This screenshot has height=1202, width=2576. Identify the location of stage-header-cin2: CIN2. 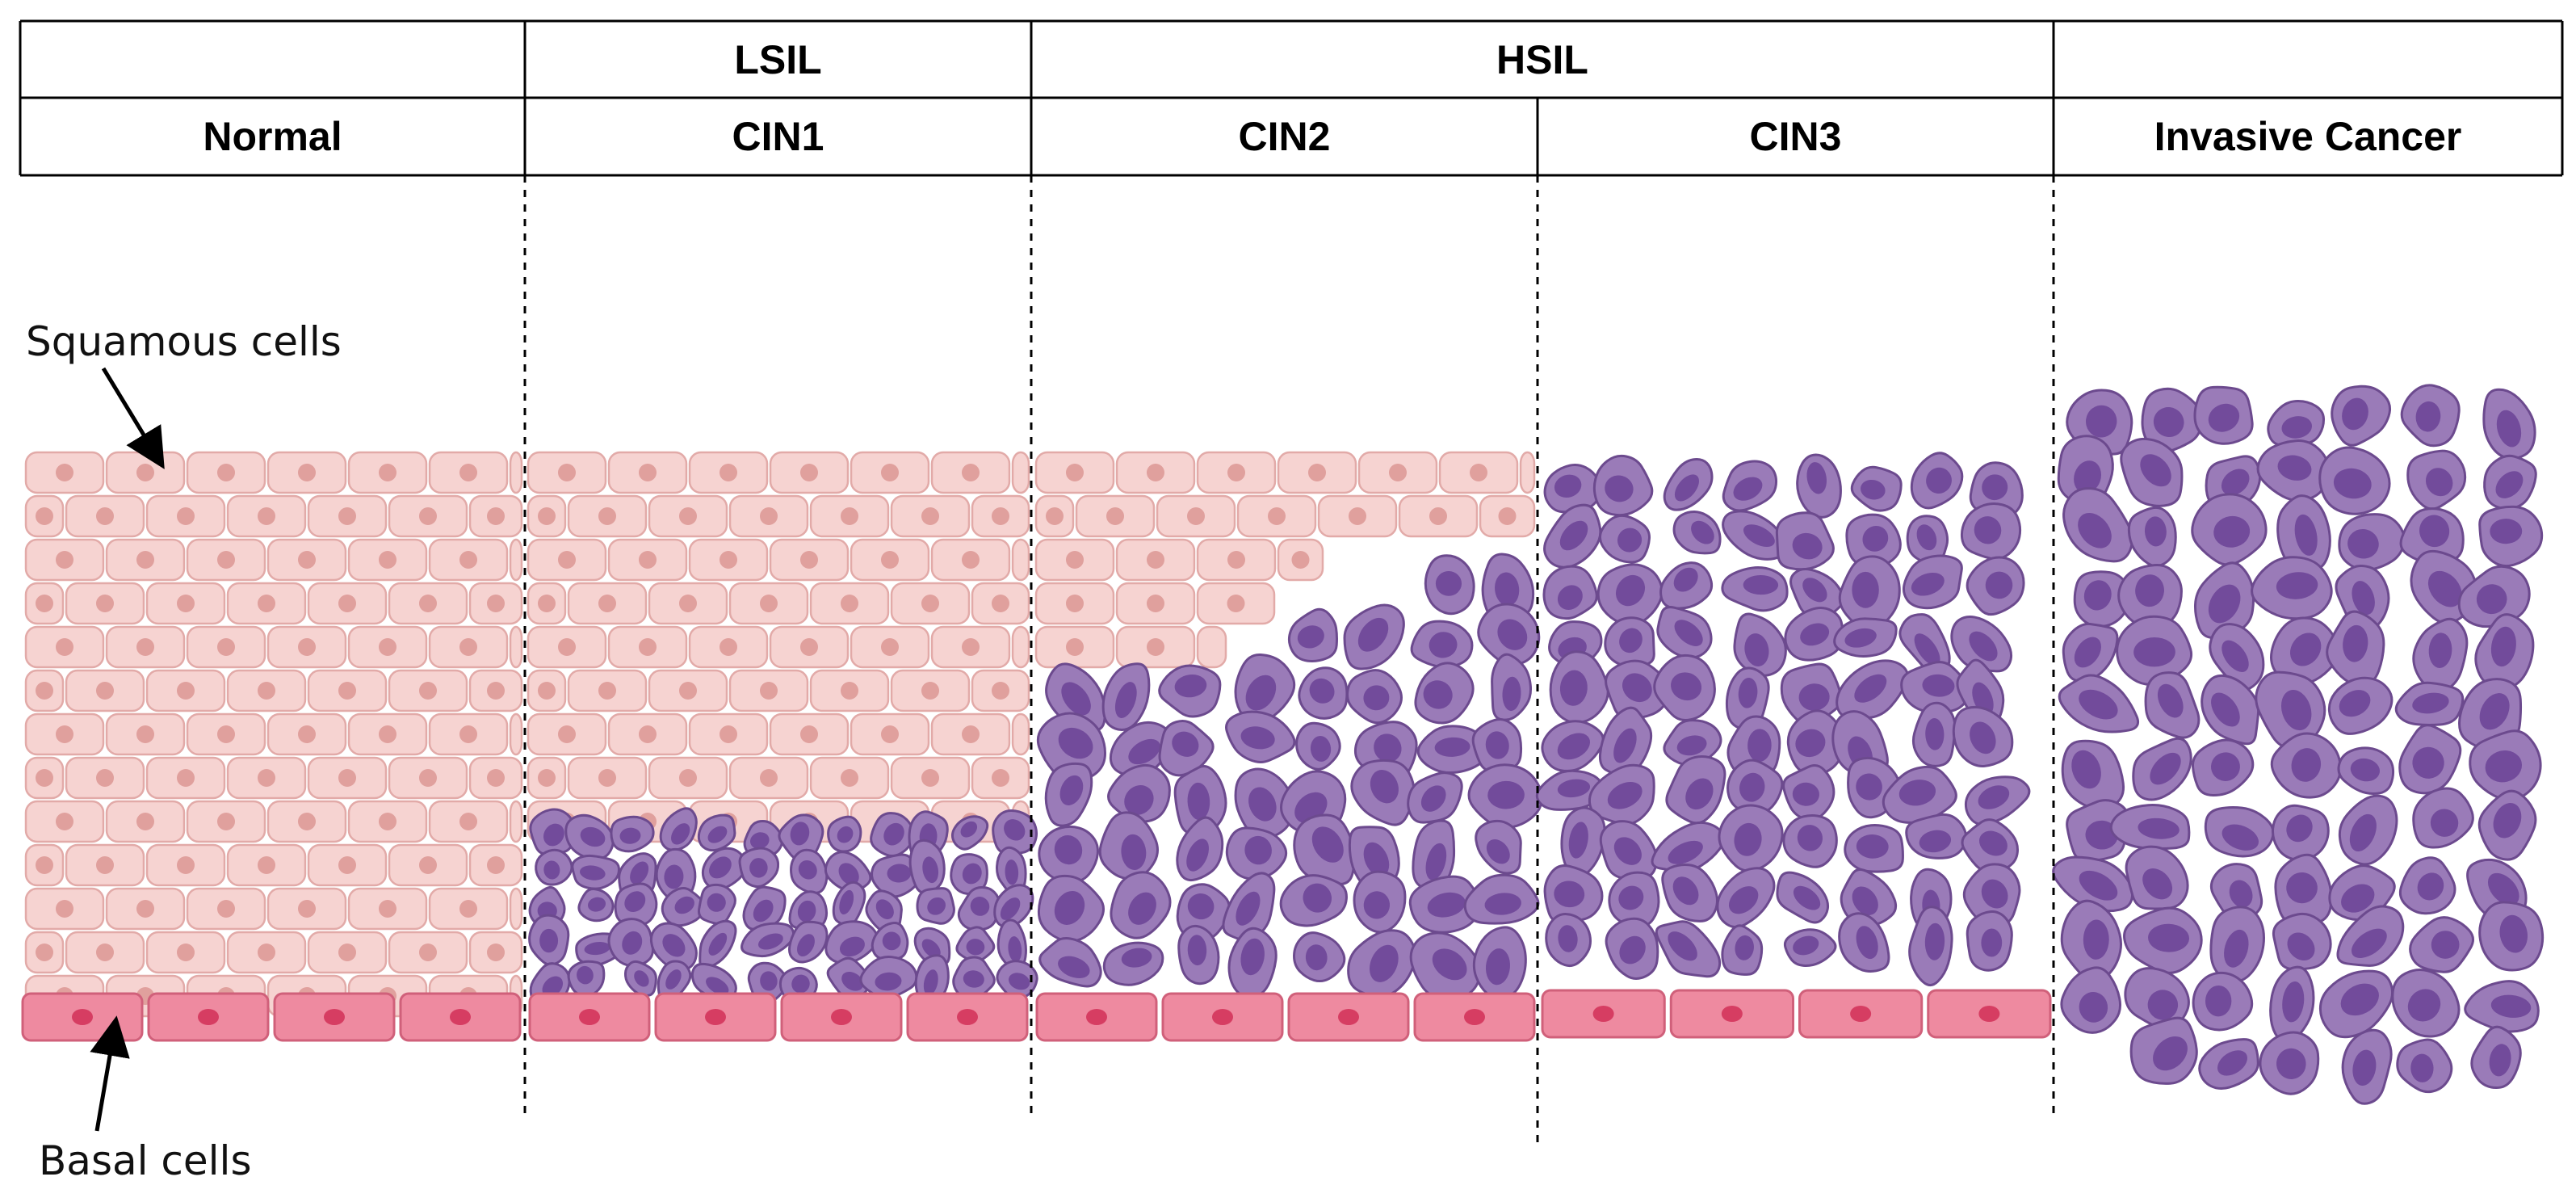
(1284, 136).